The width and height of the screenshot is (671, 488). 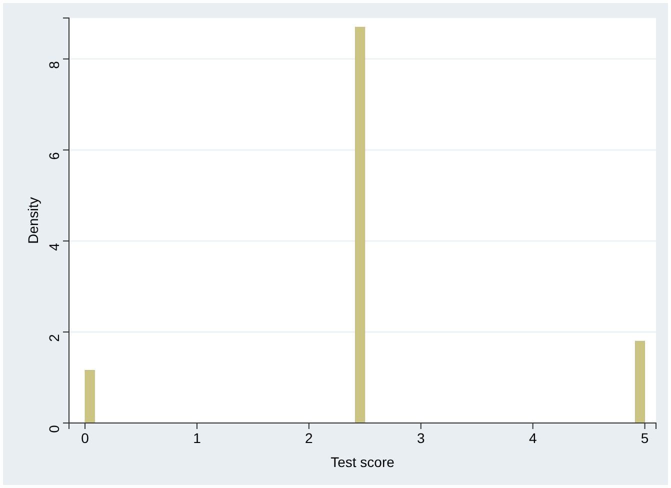 What do you see at coordinates (54, 338) in the screenshot?
I see `y-tick-label: 2` at bounding box center [54, 338].